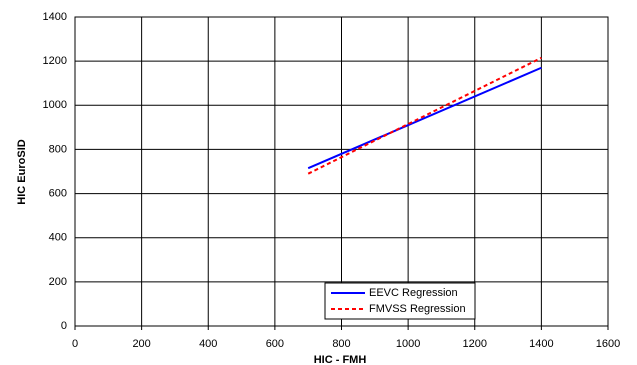 Image resolution: width=637 pixels, height=365 pixels. What do you see at coordinates (58, 282) in the screenshot?
I see `y-tick-label: 200` at bounding box center [58, 282].